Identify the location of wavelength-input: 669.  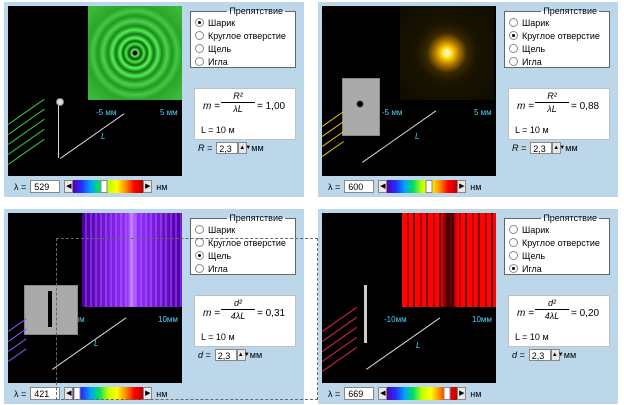
(359, 393).